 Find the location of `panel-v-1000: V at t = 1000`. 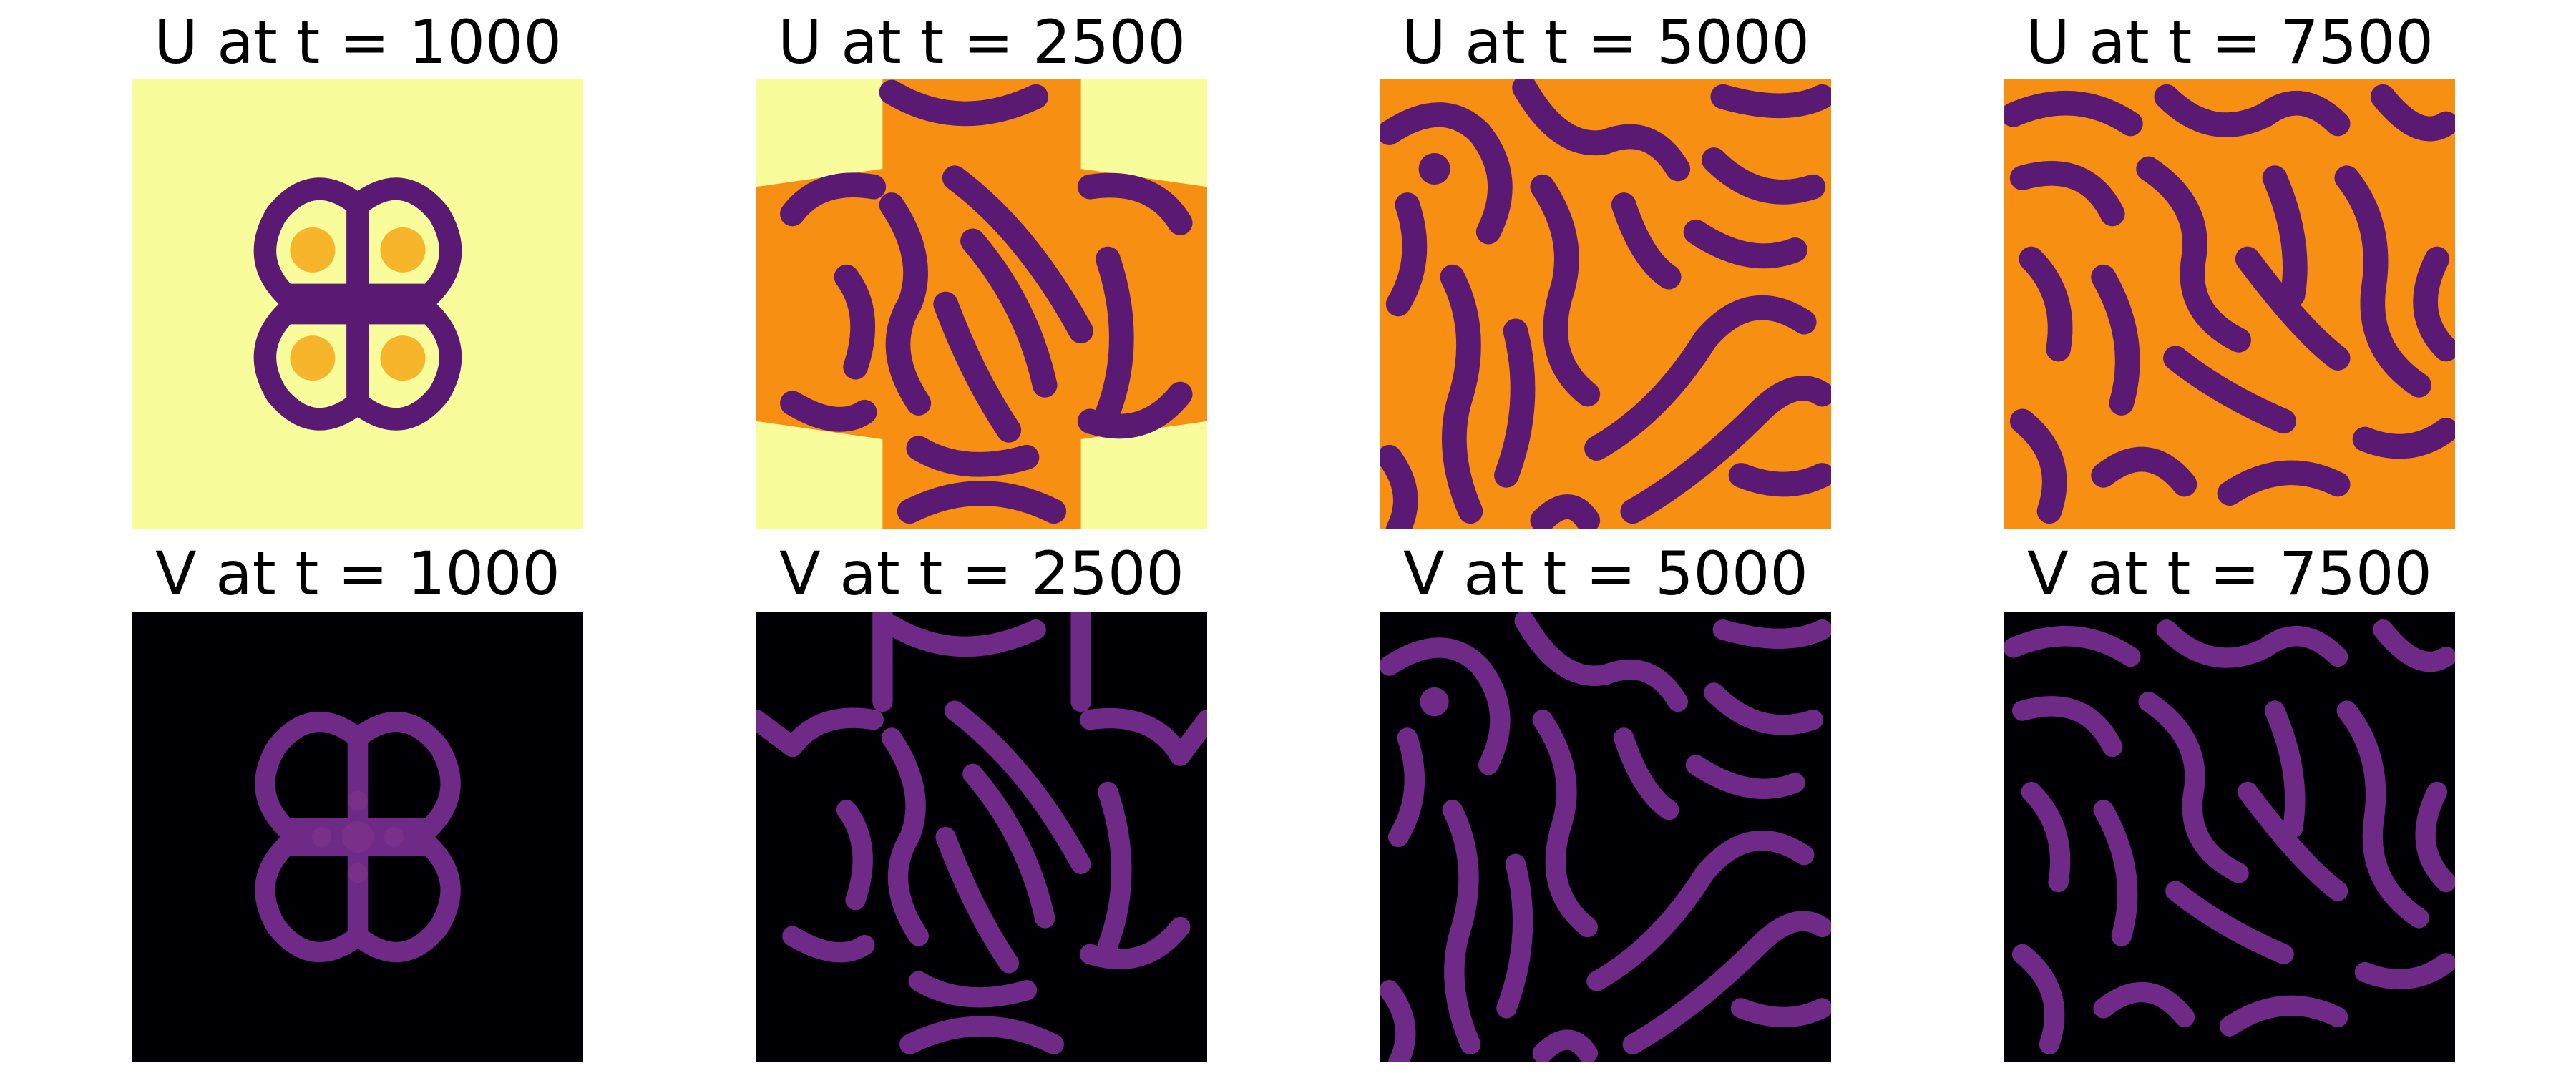

panel-v-1000: V at t = 1000 is located at coordinates (357, 800).